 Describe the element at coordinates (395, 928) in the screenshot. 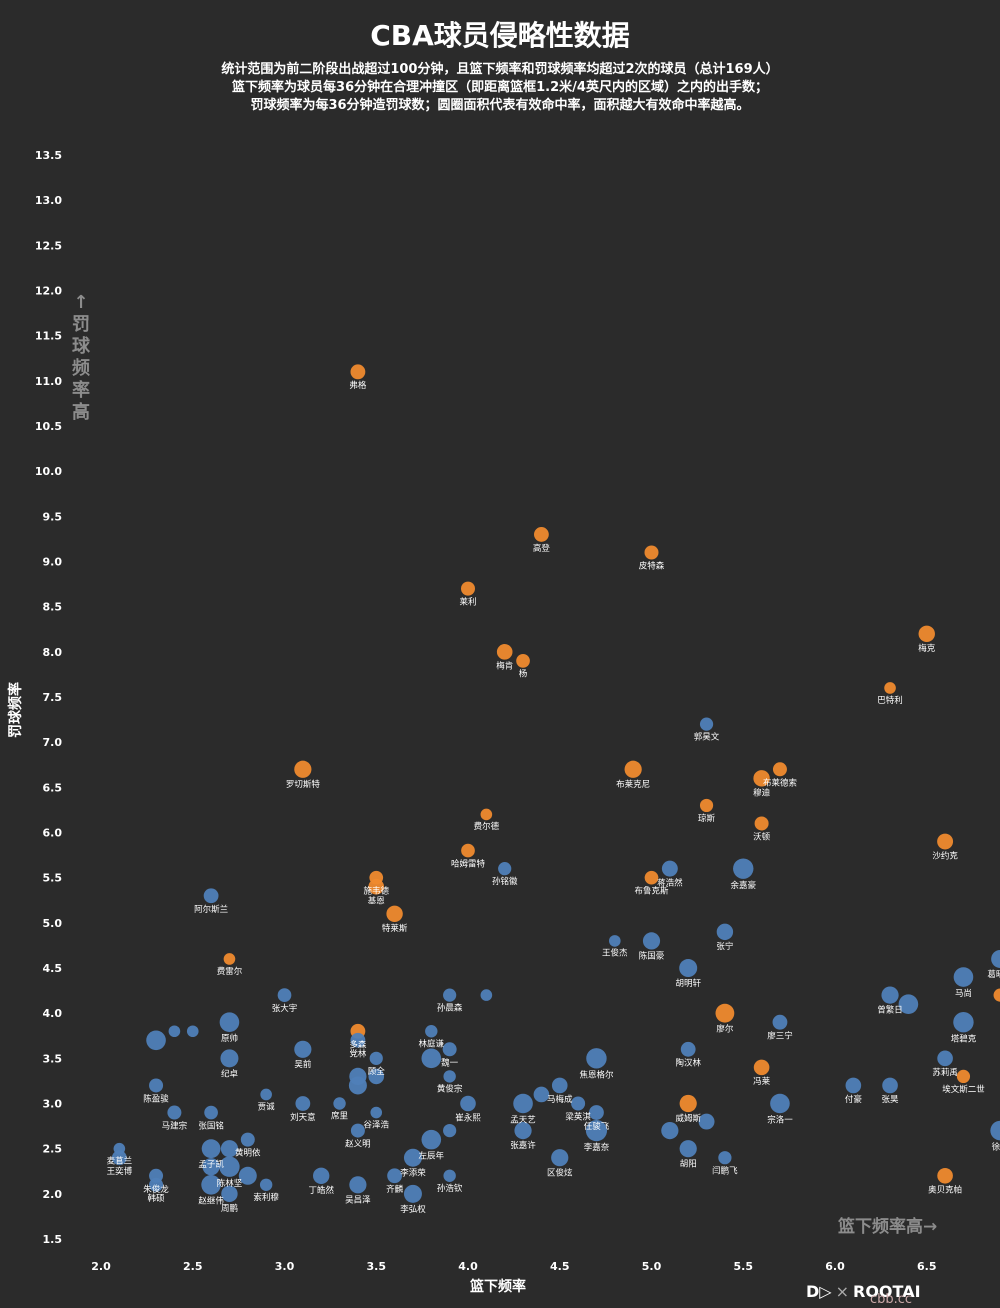

I see `player-label: 特莱斯` at that location.